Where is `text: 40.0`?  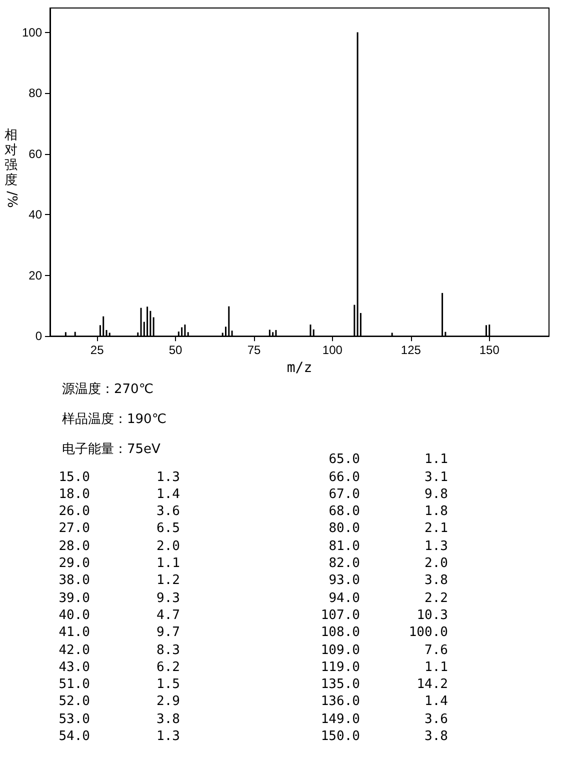 text: 40.0 is located at coordinates (74, 615).